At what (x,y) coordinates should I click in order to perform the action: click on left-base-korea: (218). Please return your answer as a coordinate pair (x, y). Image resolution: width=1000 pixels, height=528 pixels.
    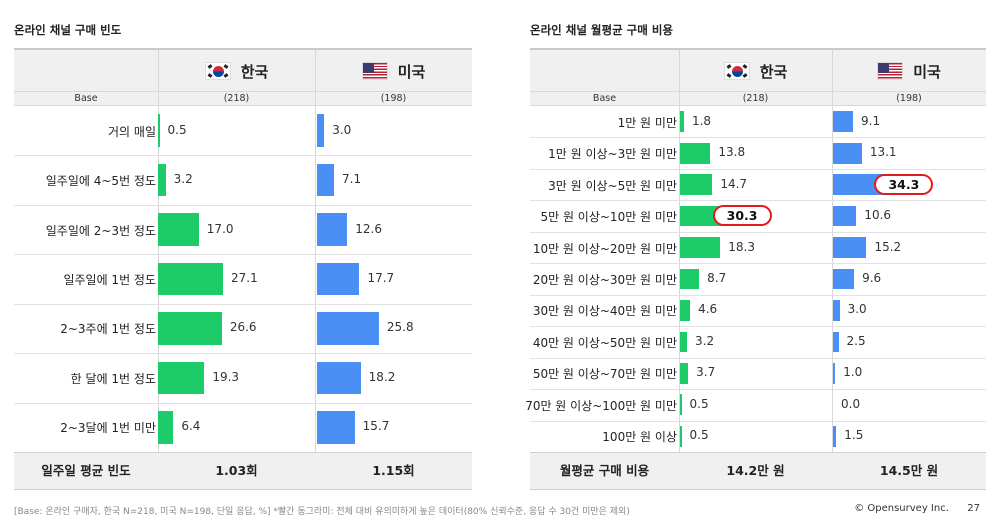
    Looking at the image, I should click on (236, 98).